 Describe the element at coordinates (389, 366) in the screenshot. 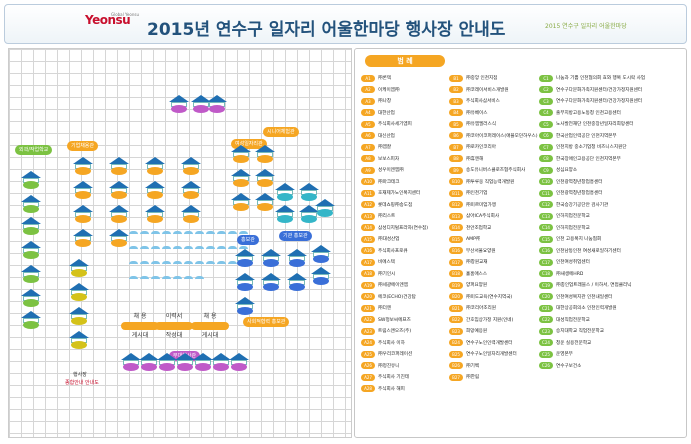

I see `booth-name: ㈜정진유니` at that location.